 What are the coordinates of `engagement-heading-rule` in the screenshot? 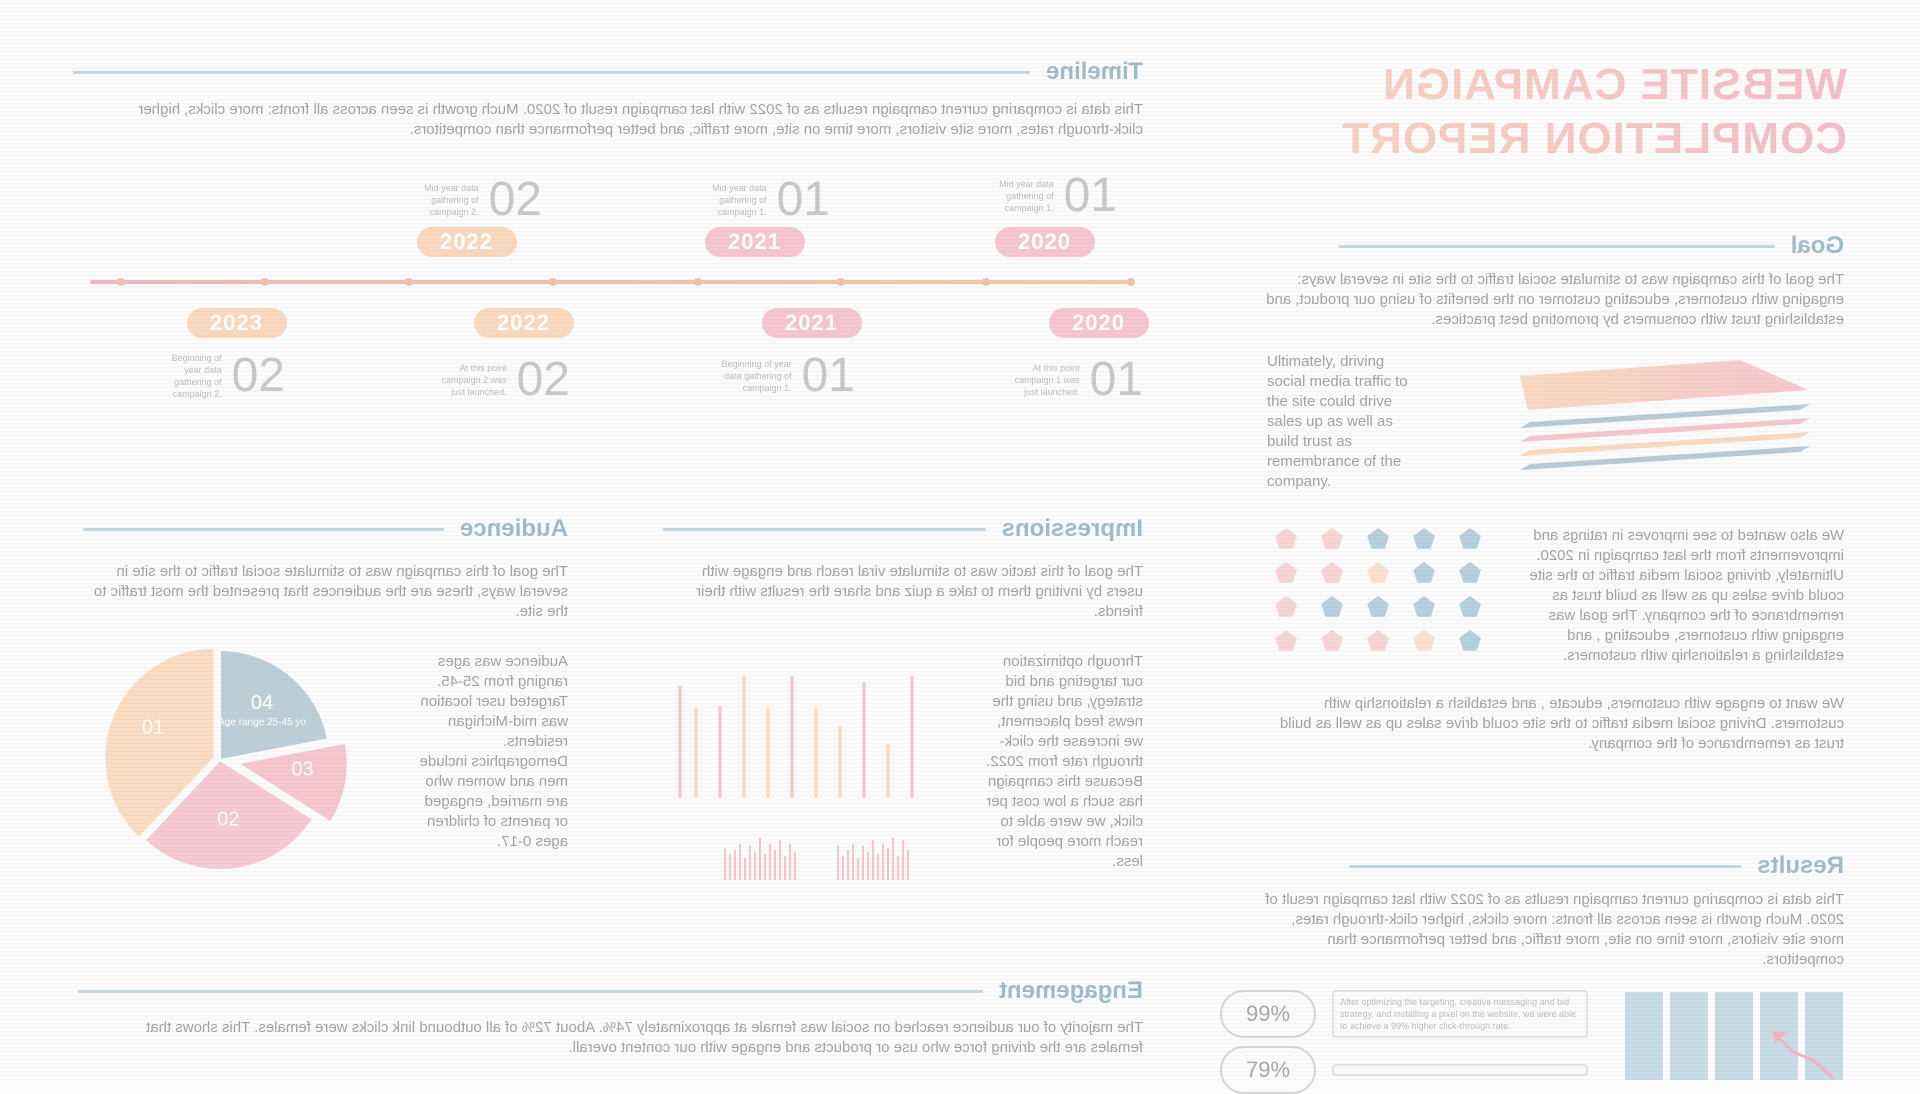 It's located at (530, 991).